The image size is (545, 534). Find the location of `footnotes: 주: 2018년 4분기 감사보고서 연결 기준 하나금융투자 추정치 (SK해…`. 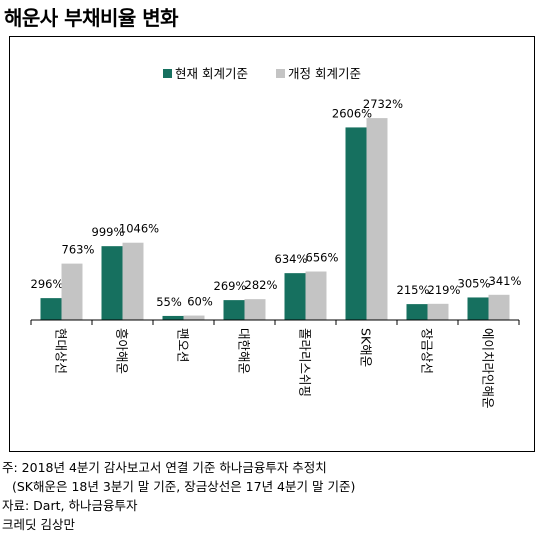

footnotes: 주: 2018년 4분기 감사보고서 연결 기준 하나금융투자 추정치 (SK해… is located at coordinates (178, 496).